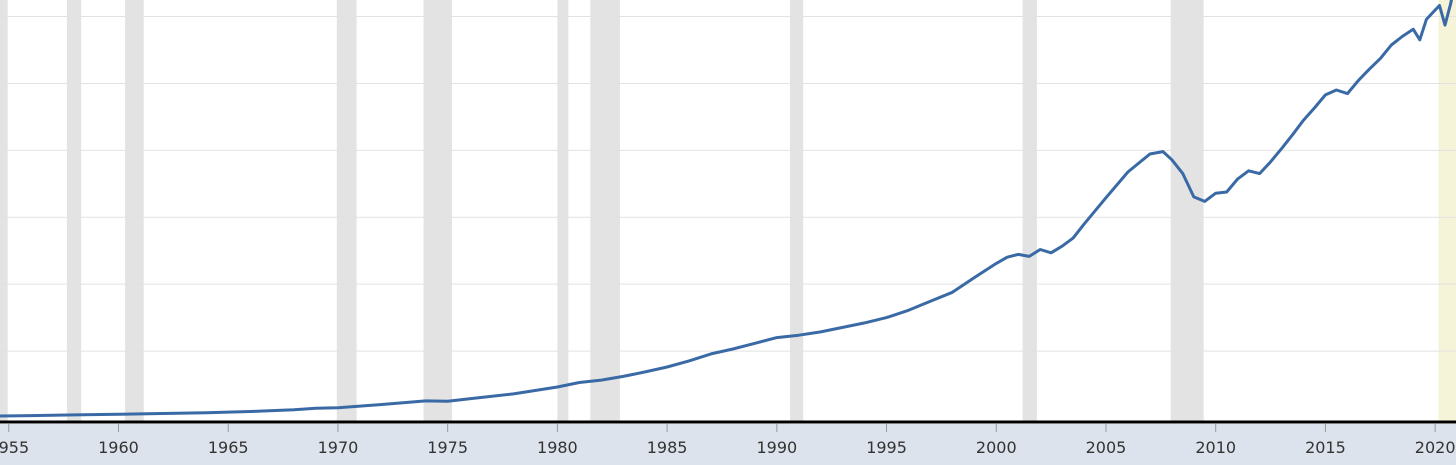 This screenshot has height=465, width=1456. What do you see at coordinates (1106, 447) in the screenshot?
I see `x-tick-label: 2005` at bounding box center [1106, 447].